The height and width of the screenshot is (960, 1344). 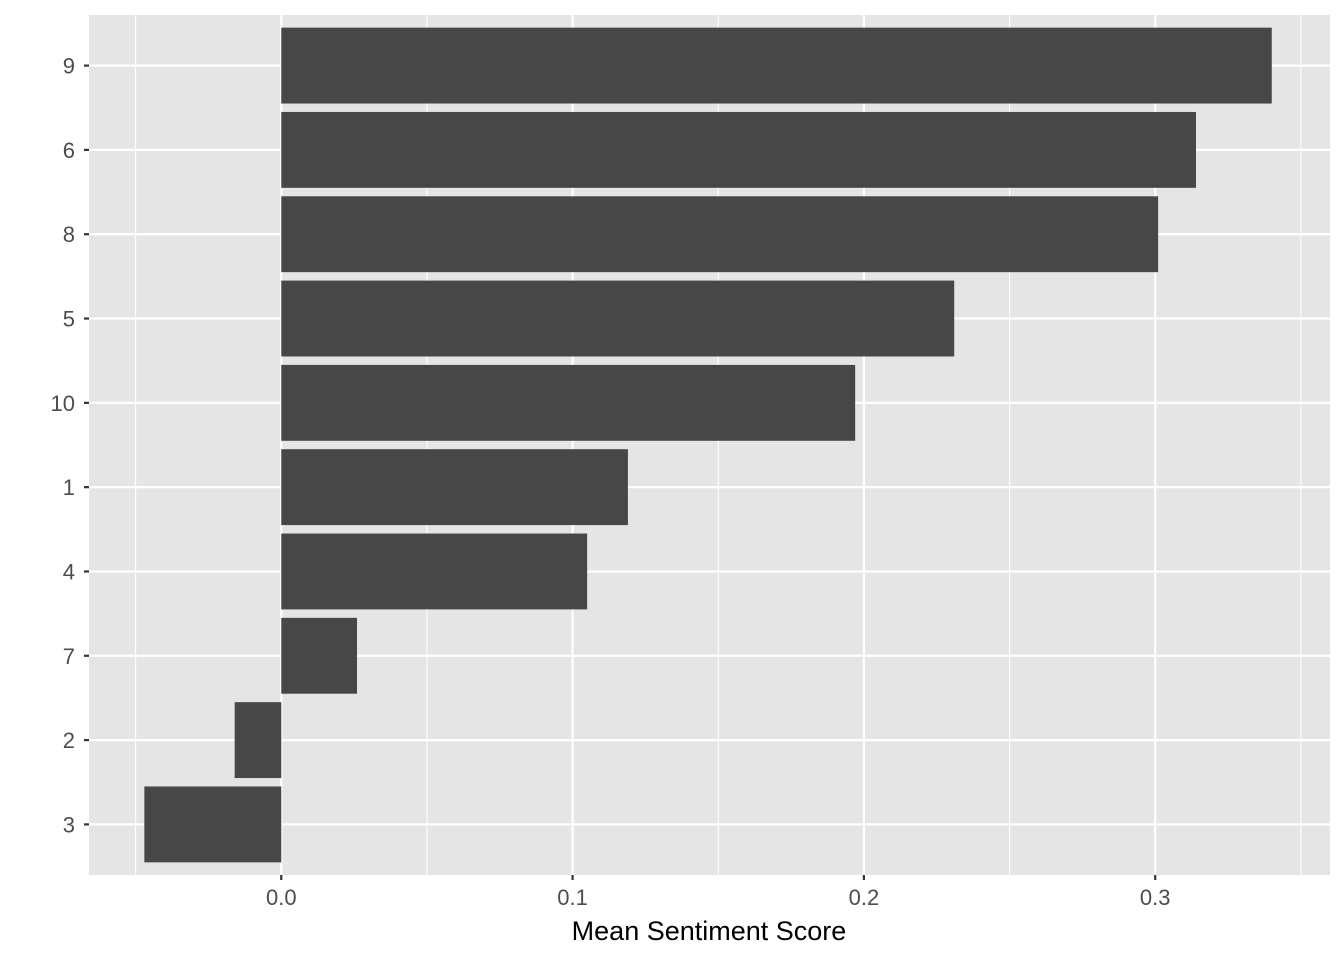 I want to click on y-tick-label-3: 3, so click(x=69, y=824).